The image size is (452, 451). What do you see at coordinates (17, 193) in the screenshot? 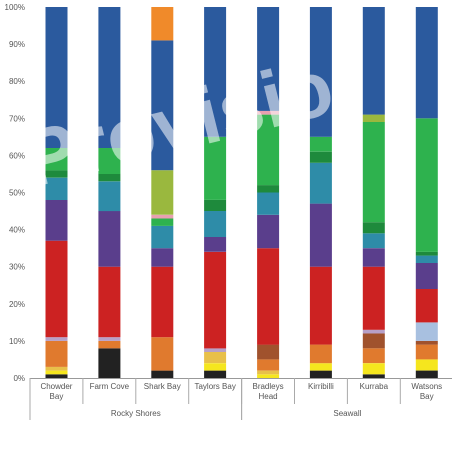
I see `y-tick-label: 50%` at bounding box center [17, 193].